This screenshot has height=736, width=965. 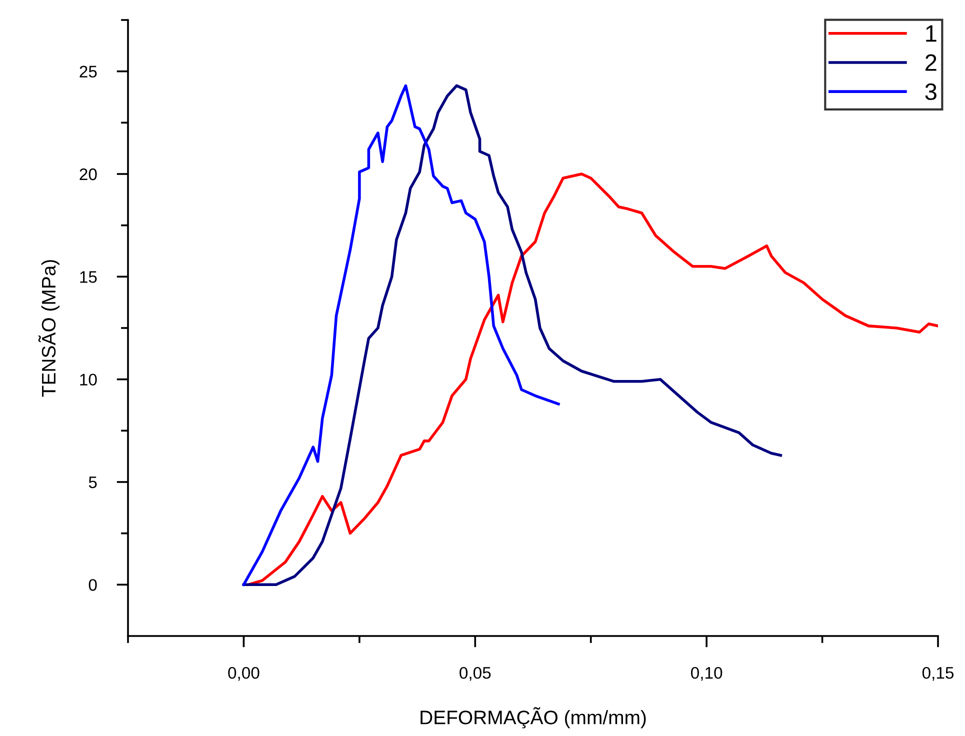 I want to click on x-tick-label: 0,10, so click(x=706, y=673).